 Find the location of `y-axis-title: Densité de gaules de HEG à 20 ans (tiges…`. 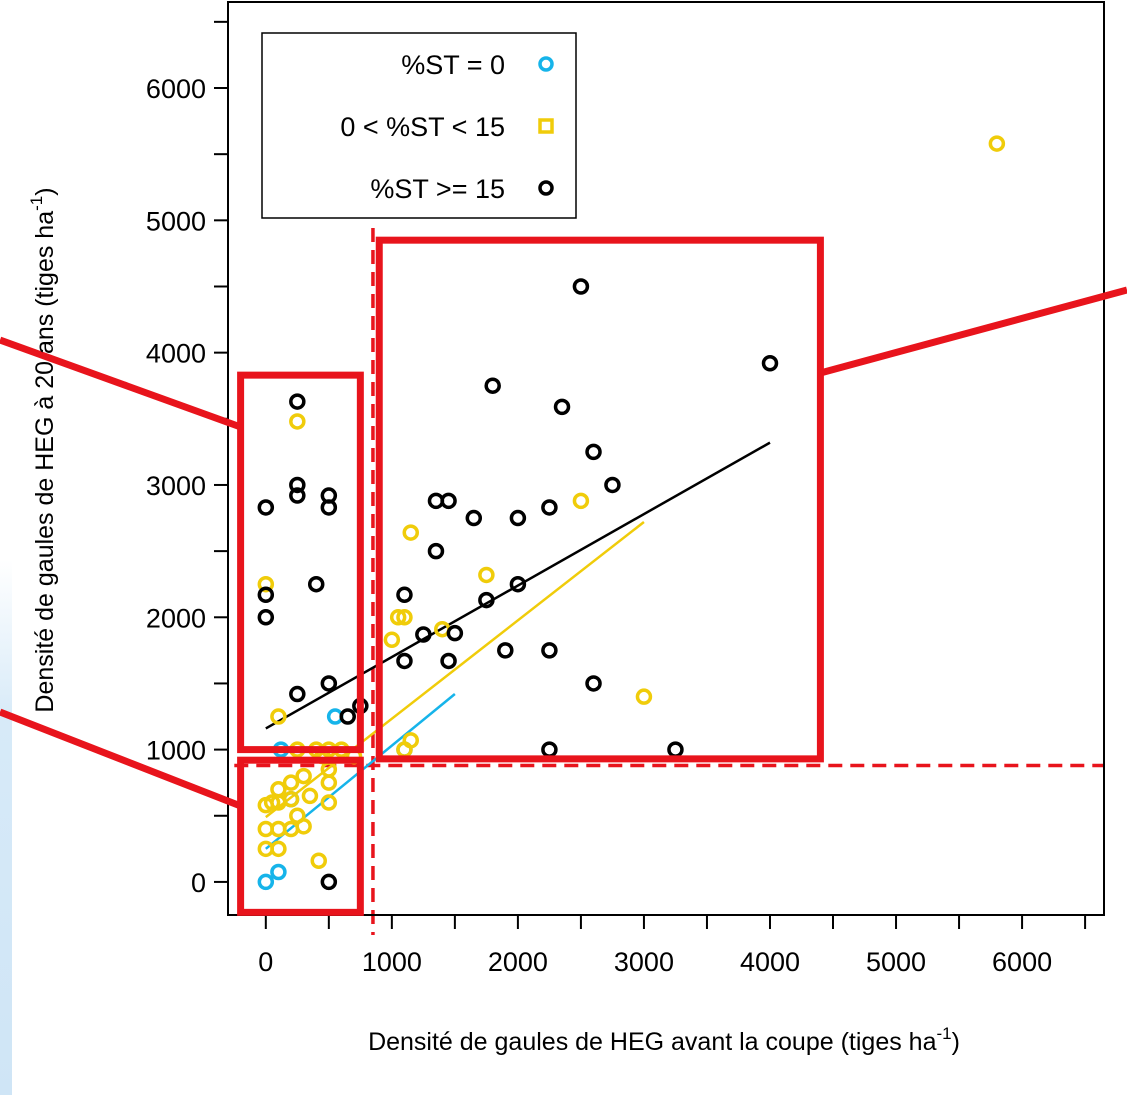

y-axis-title: Densité de gaules de HEG à 20 ans (tiges… is located at coordinates (43, 449).